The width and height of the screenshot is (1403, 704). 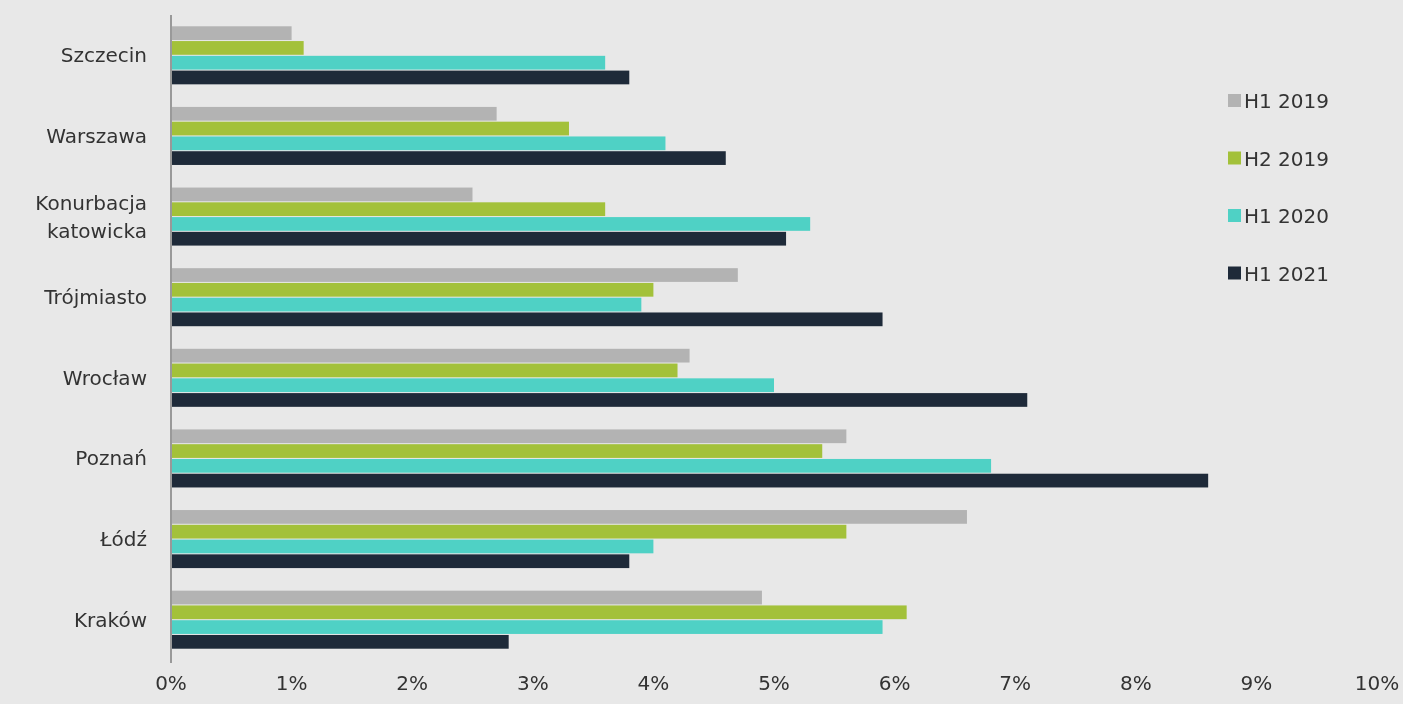 What do you see at coordinates (1287, 101) in the screenshot?
I see `legend-label: H1 2019` at bounding box center [1287, 101].